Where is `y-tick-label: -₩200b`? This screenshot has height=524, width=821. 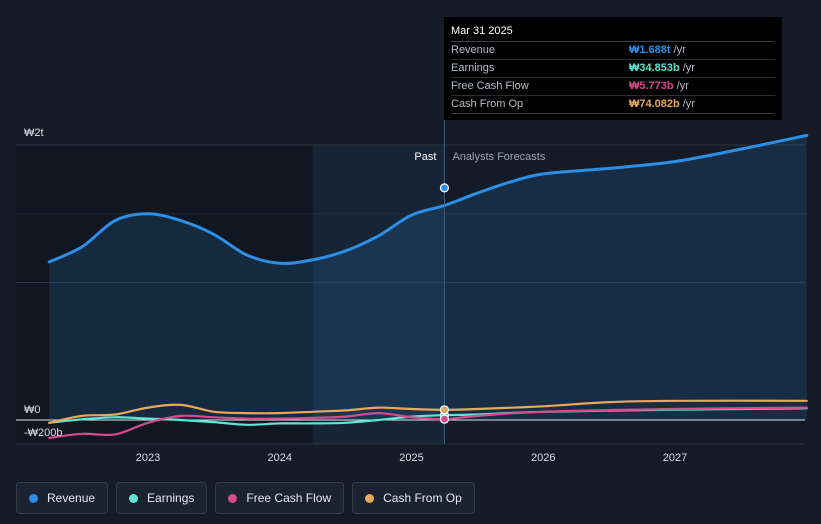
y-tick-label: -₩200b is located at coordinates (43, 433).